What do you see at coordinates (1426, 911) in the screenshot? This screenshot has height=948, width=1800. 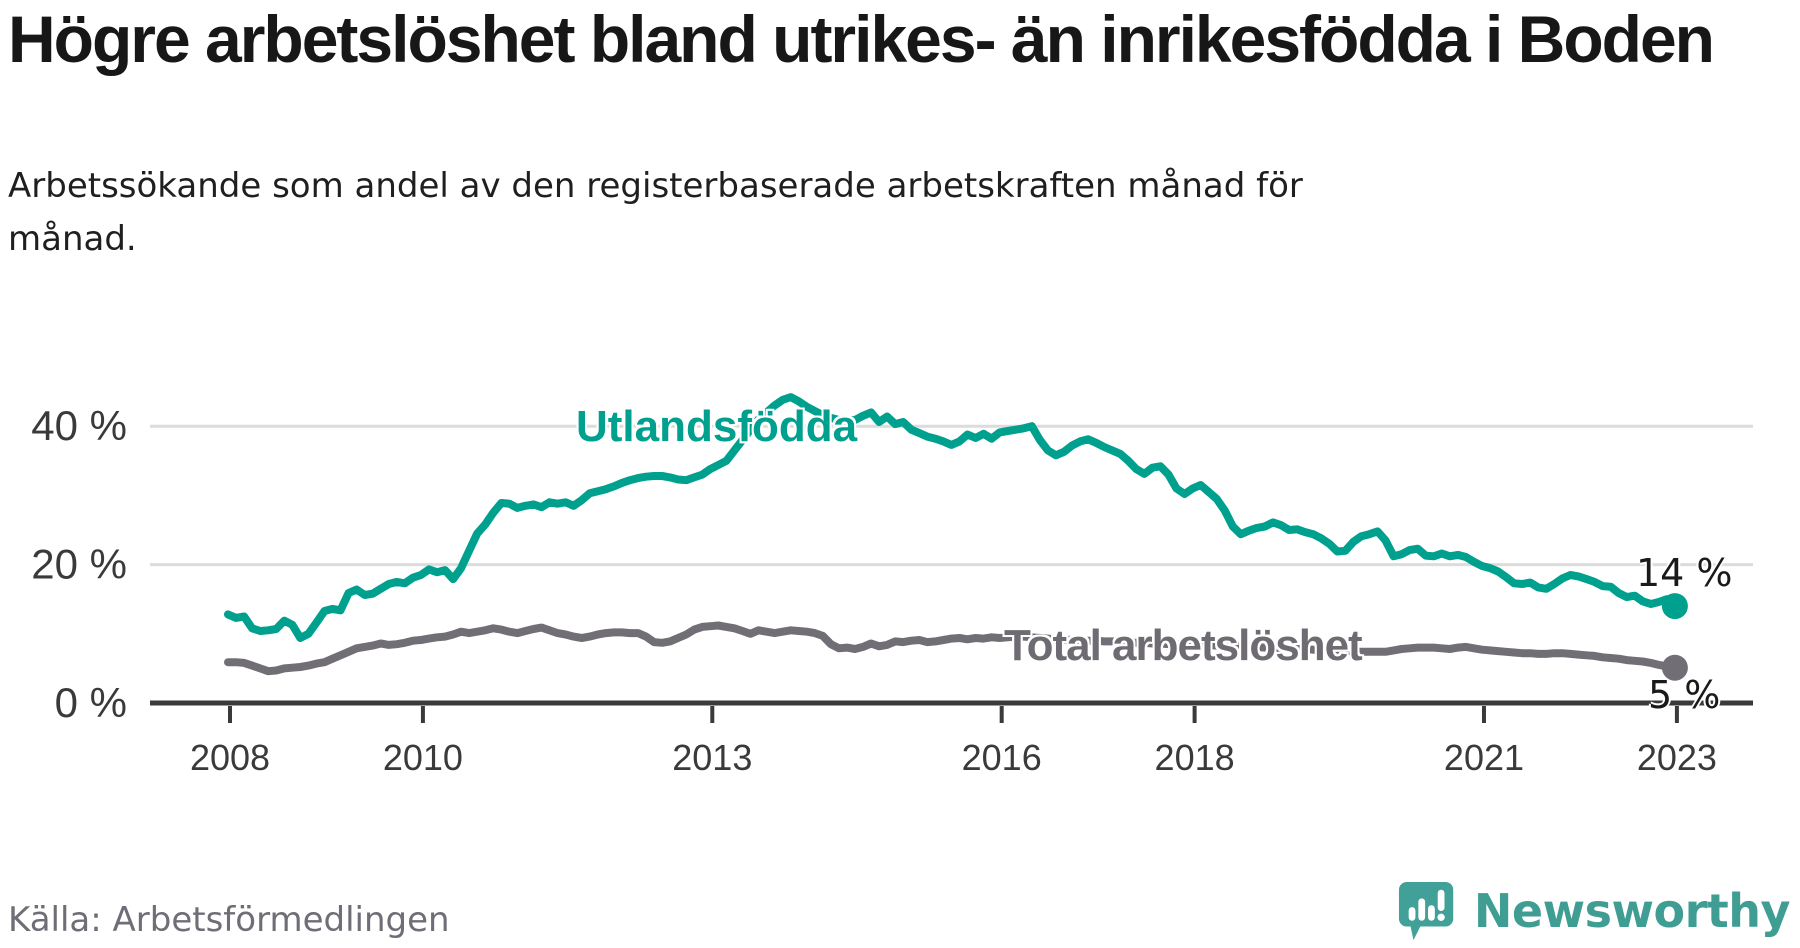 I see `newsworthy-logo-icon` at bounding box center [1426, 911].